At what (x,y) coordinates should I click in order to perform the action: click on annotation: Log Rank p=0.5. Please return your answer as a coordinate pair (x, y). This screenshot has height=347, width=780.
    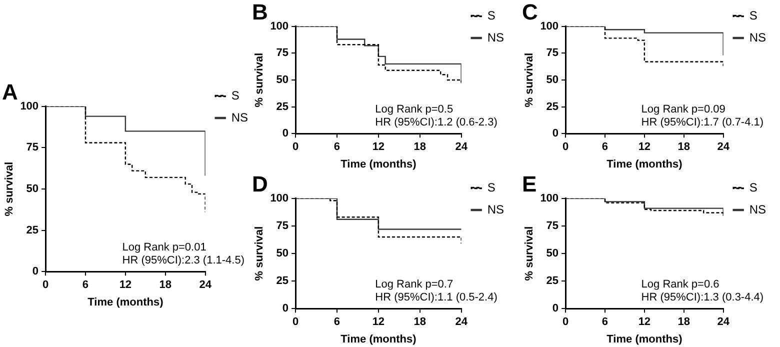
    Looking at the image, I should click on (414, 110).